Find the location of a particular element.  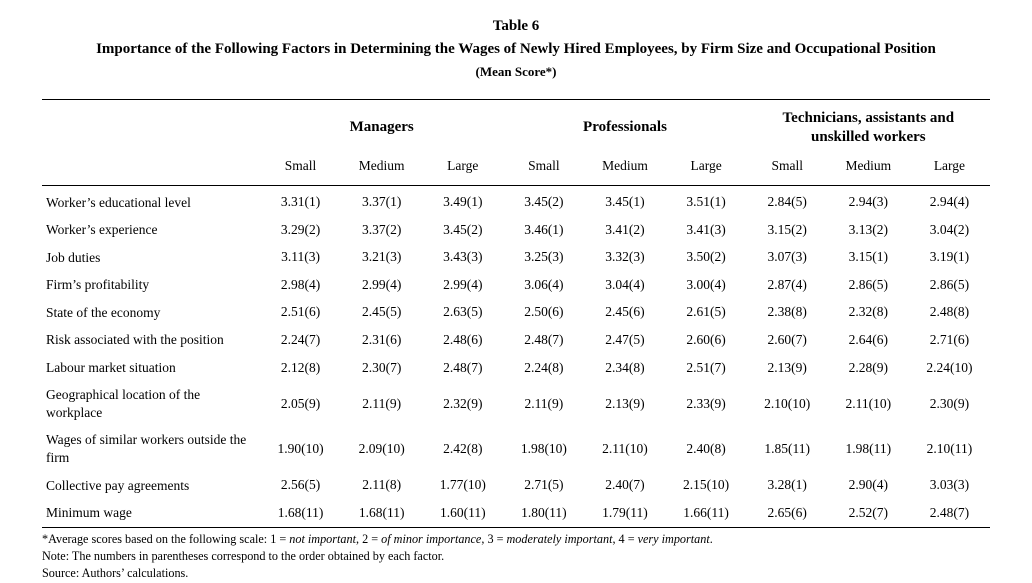

cell-value: 2.98(4) is located at coordinates (300, 284).